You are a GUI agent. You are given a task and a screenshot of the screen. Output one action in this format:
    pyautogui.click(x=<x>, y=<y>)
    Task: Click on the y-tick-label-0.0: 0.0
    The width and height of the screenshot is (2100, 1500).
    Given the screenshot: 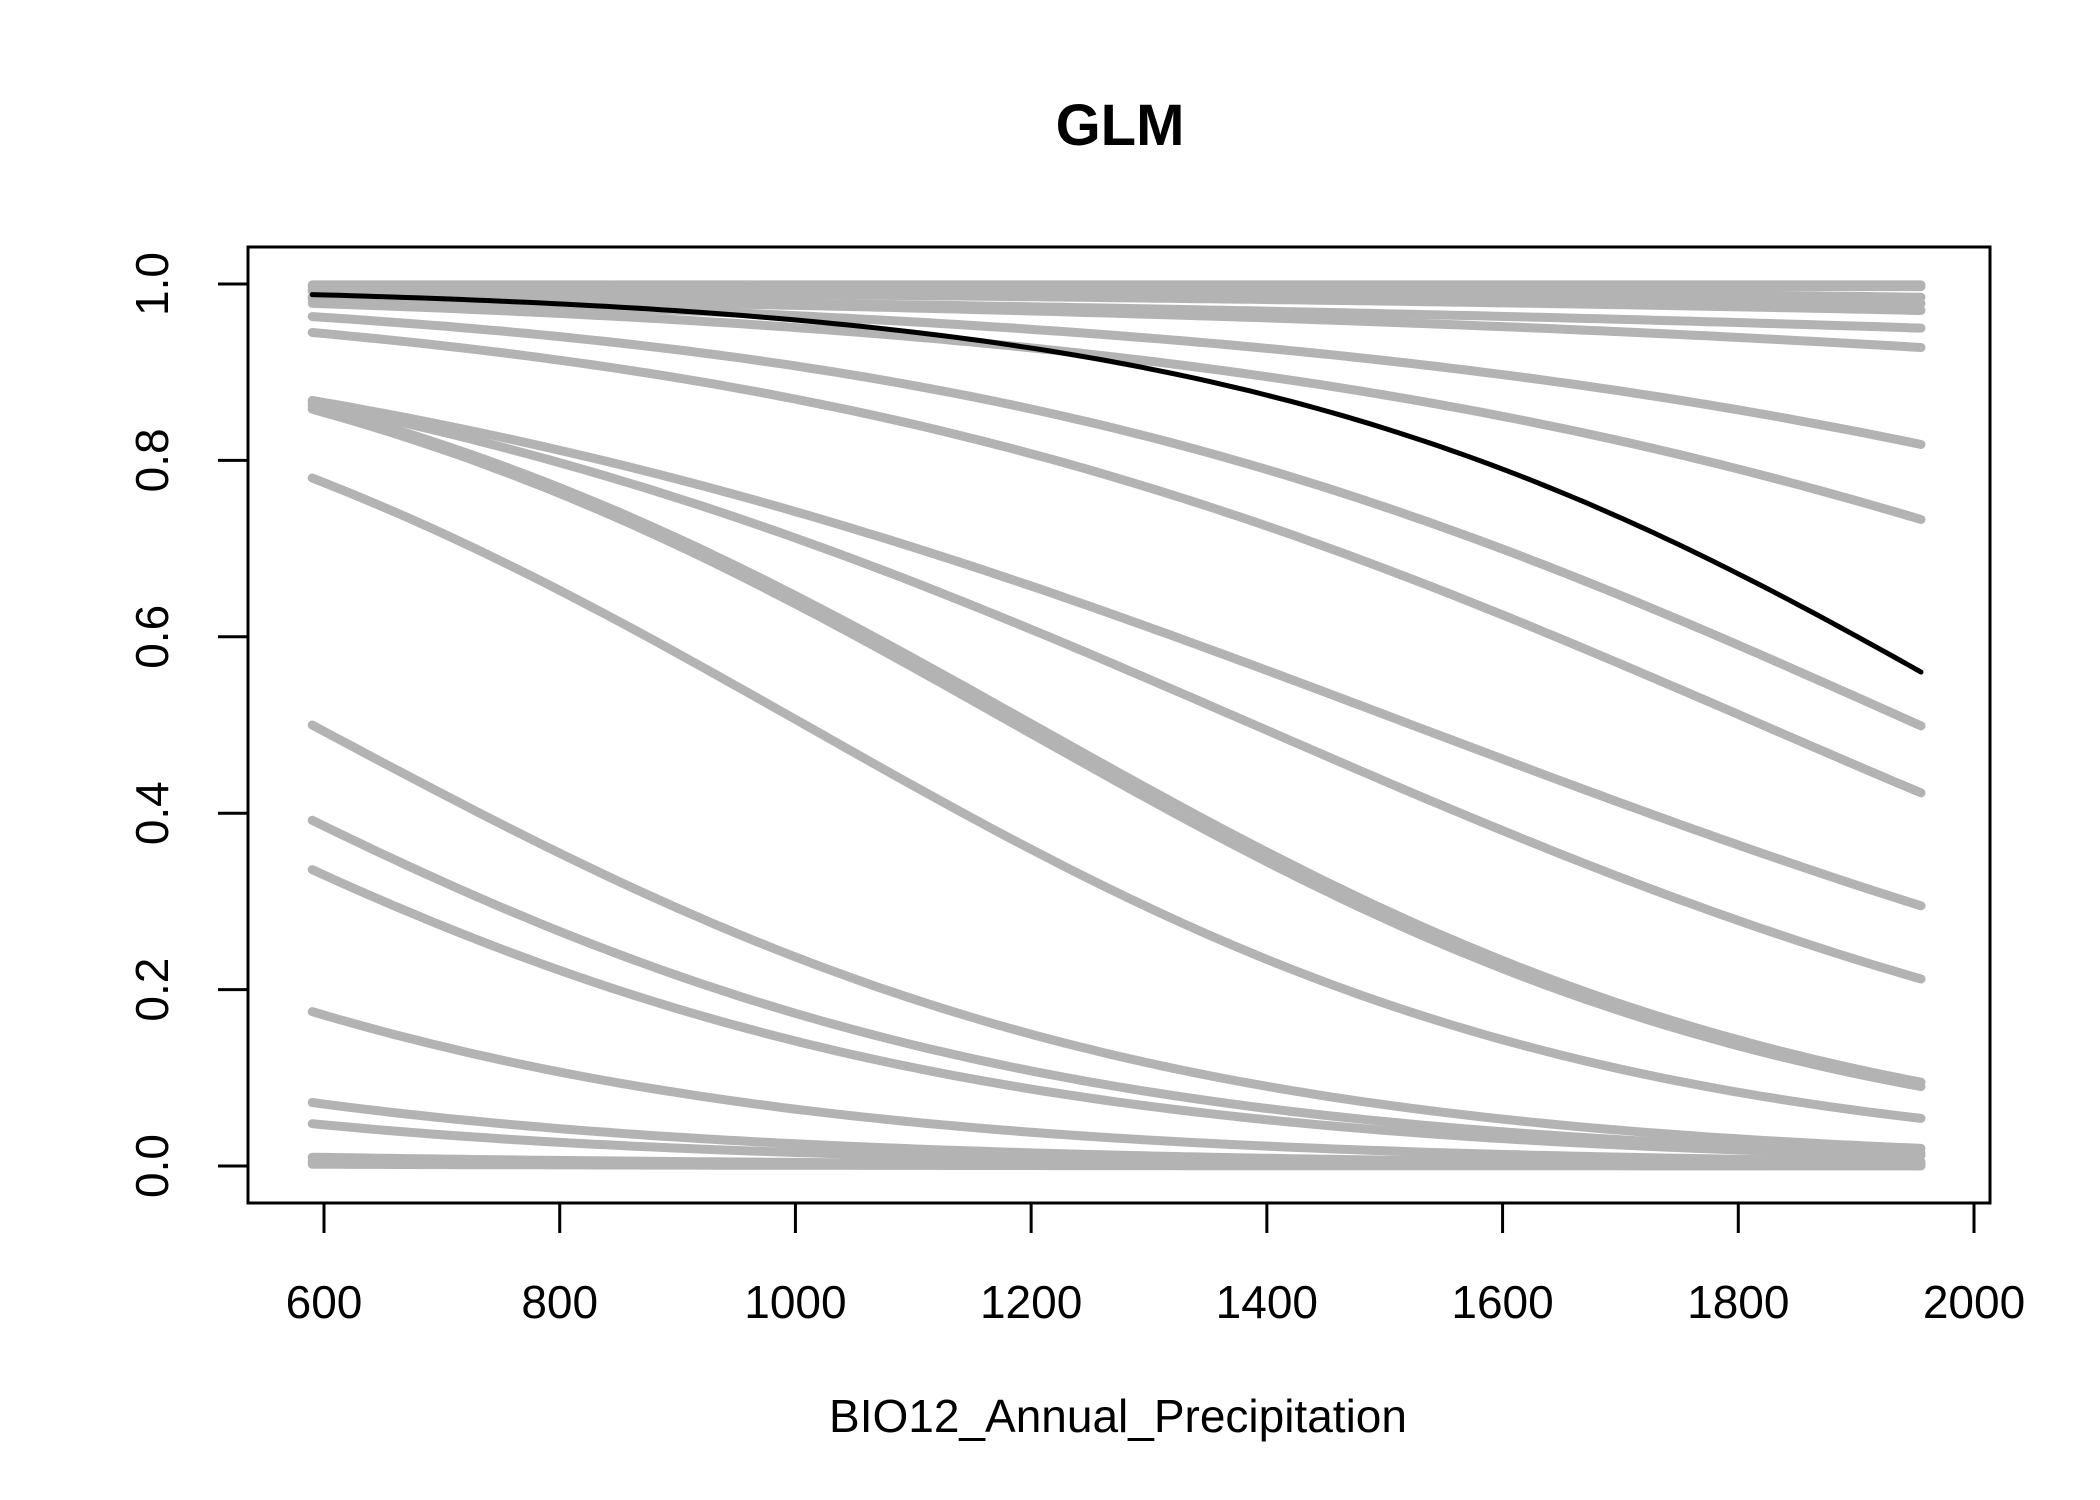 What is the action you would take?
    pyautogui.click(x=152, y=1166)
    